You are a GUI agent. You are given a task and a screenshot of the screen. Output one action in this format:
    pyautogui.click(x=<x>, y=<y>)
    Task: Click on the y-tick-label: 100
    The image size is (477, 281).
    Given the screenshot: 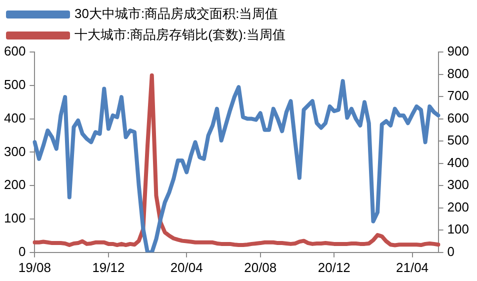 What is the action you would take?
    pyautogui.click(x=15, y=218)
    